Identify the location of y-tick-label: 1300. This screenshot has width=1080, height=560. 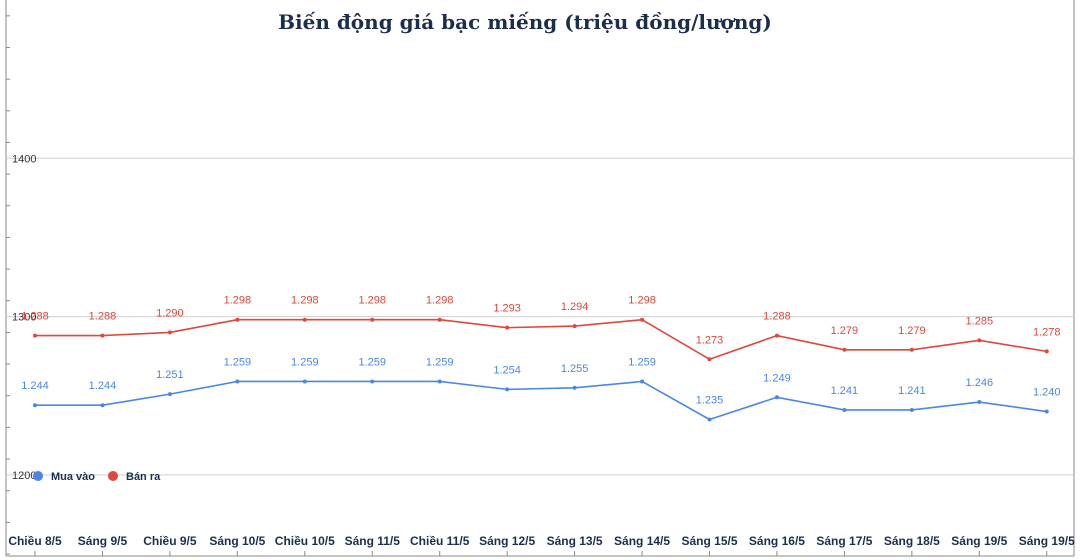
(24, 318).